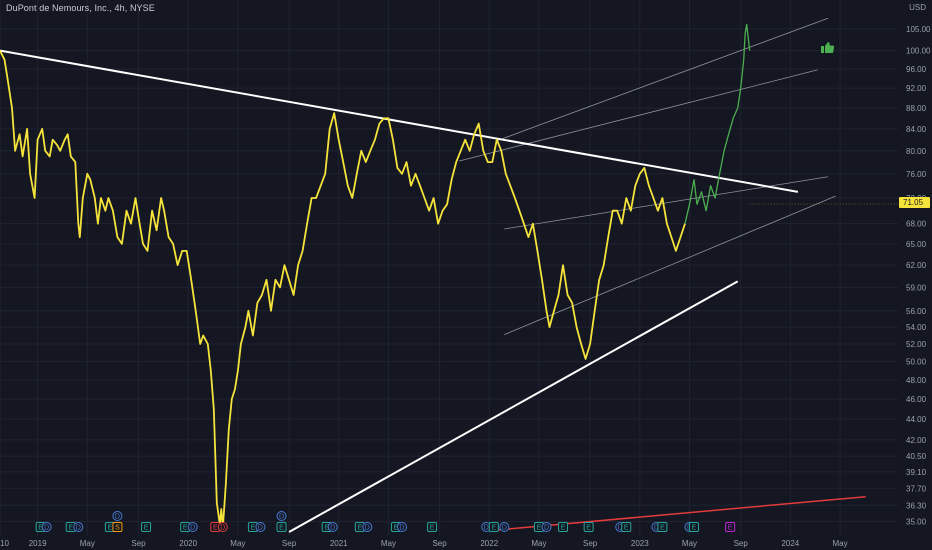  What do you see at coordinates (916, 505) in the screenshot?
I see `price-tick-label: 36.30` at bounding box center [916, 505].